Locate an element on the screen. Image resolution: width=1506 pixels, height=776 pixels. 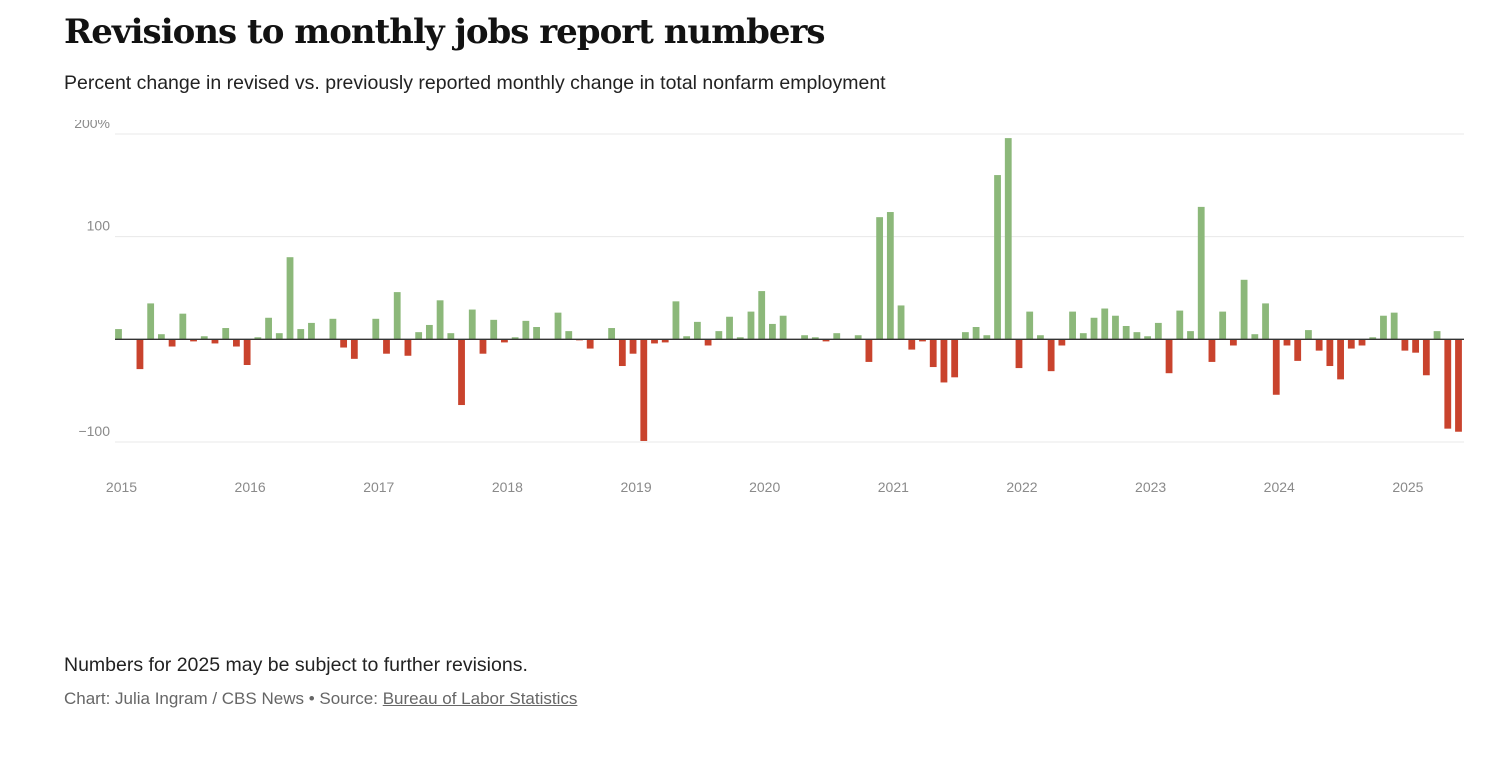
y-tick-label: 100 is located at coordinates (99, 226).